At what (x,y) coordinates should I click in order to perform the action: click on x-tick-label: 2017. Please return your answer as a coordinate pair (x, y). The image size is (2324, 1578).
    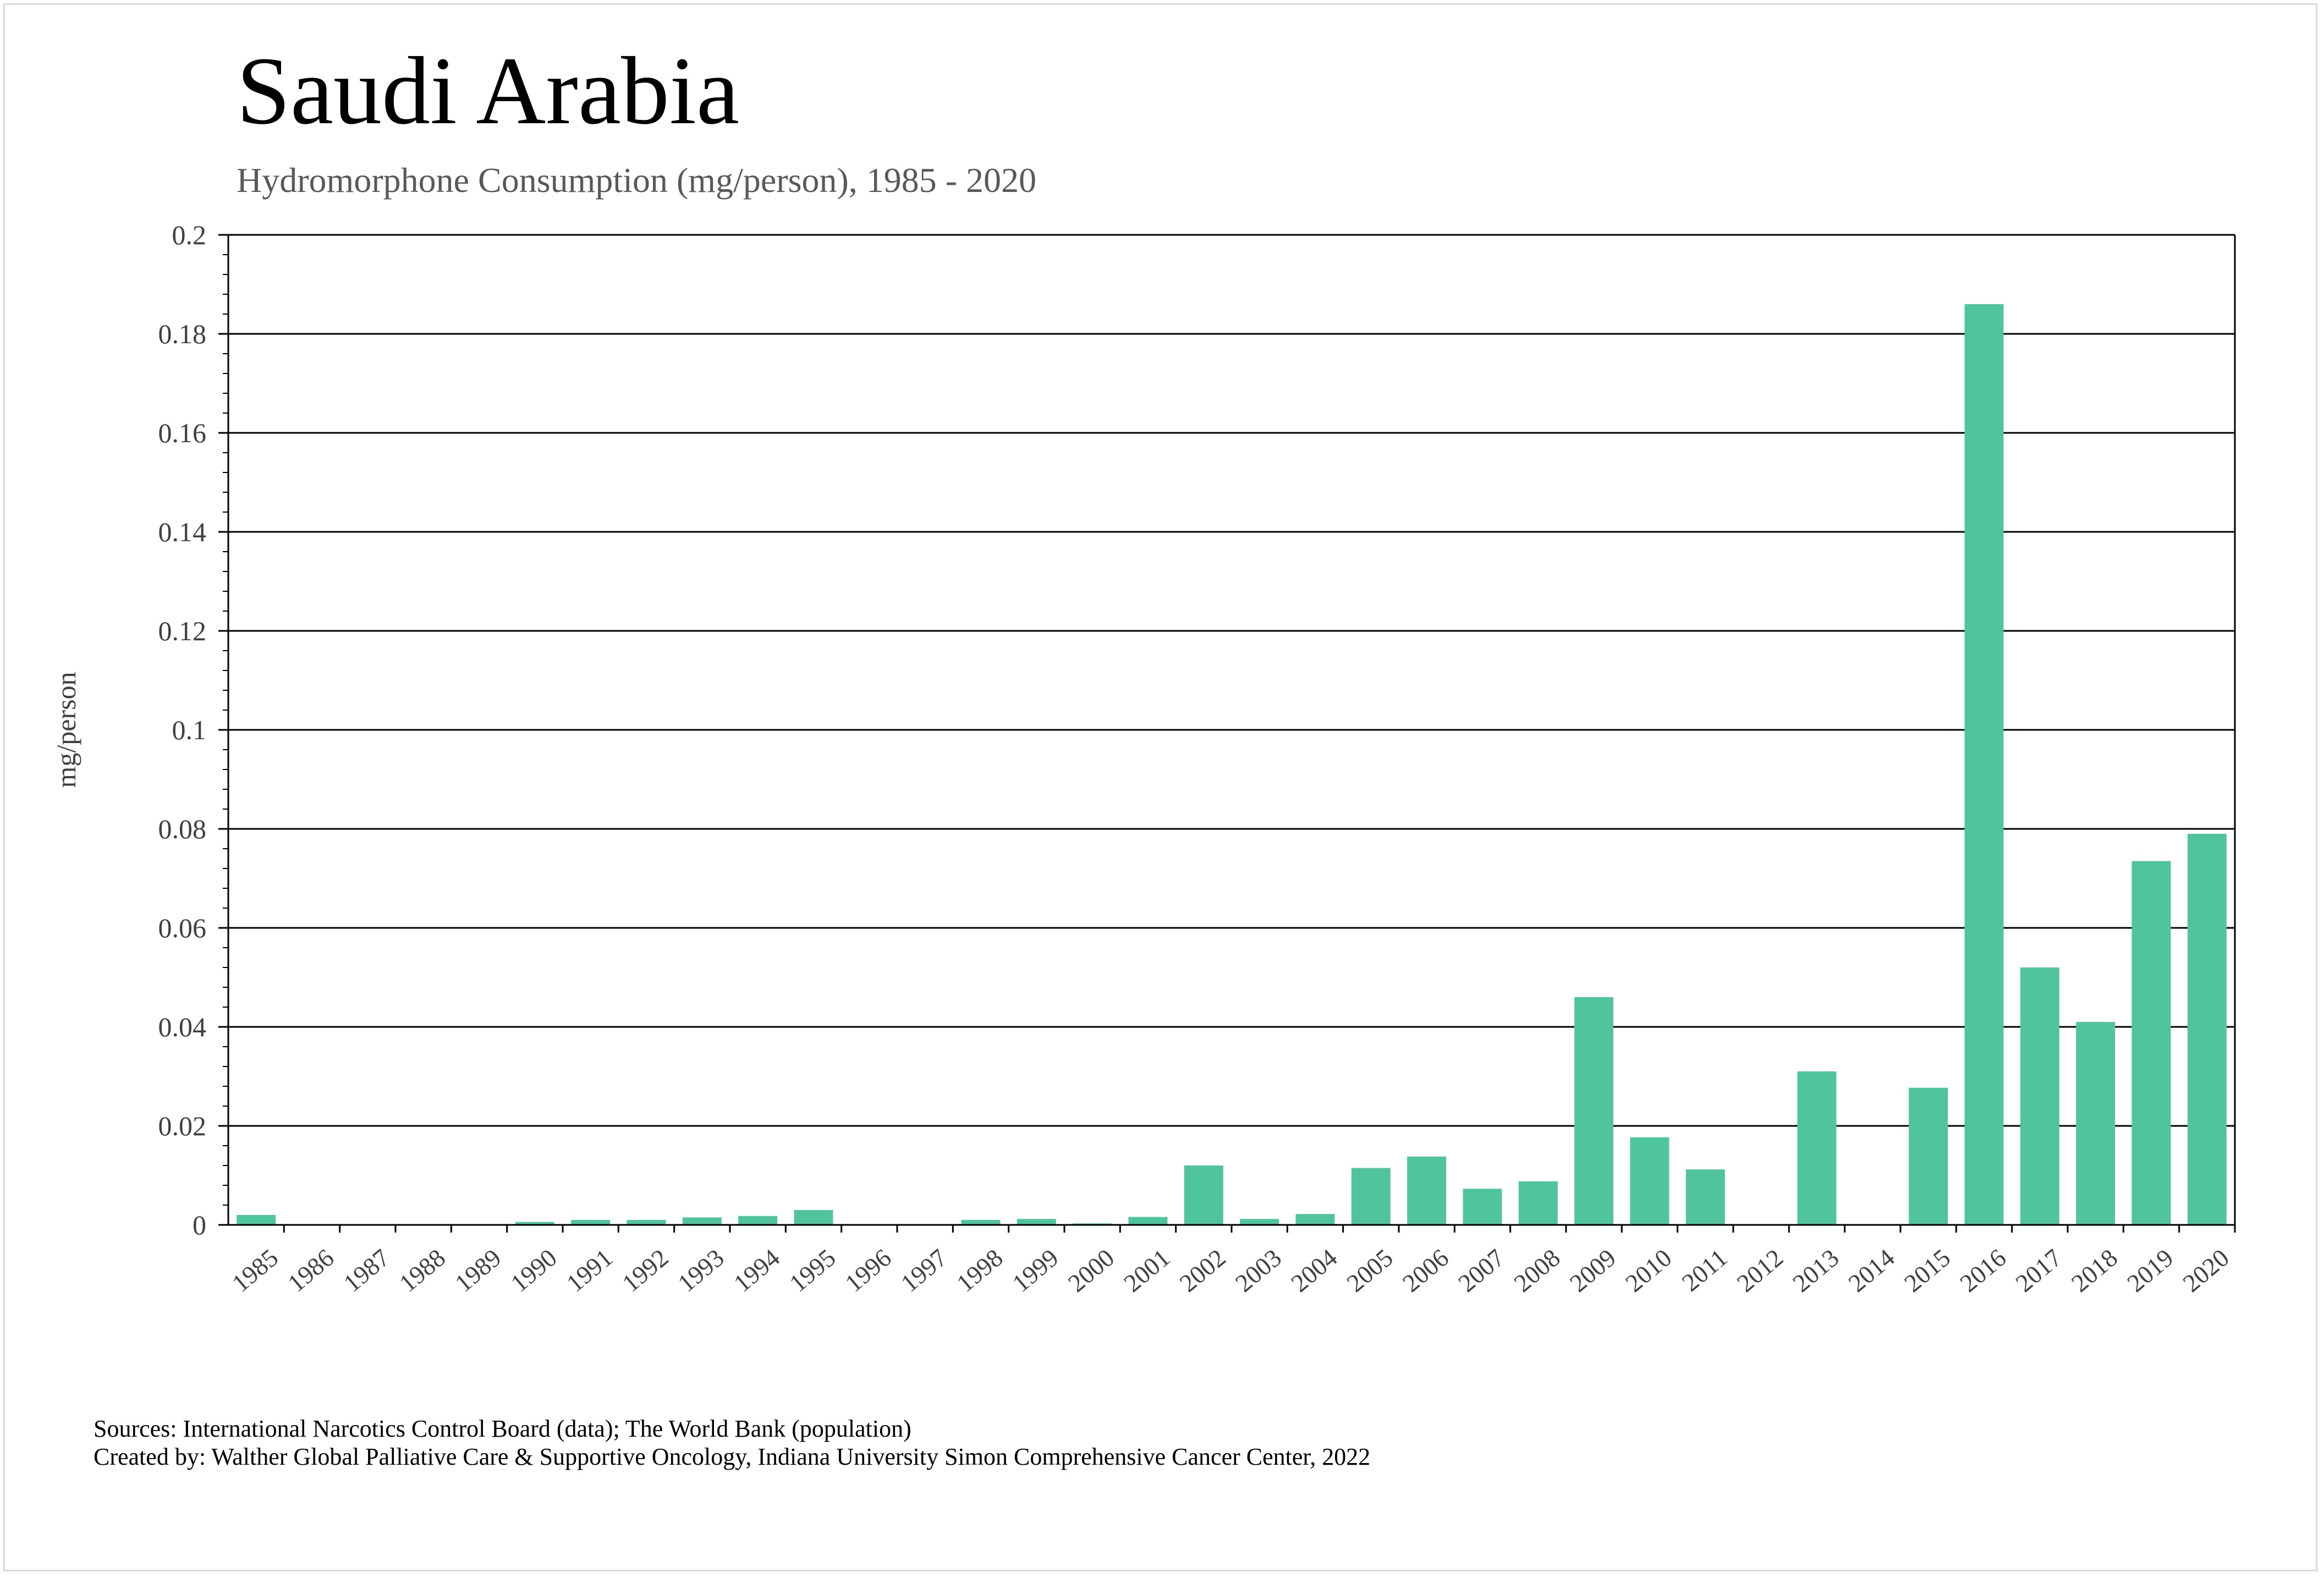
    Looking at the image, I should click on (2039, 1270).